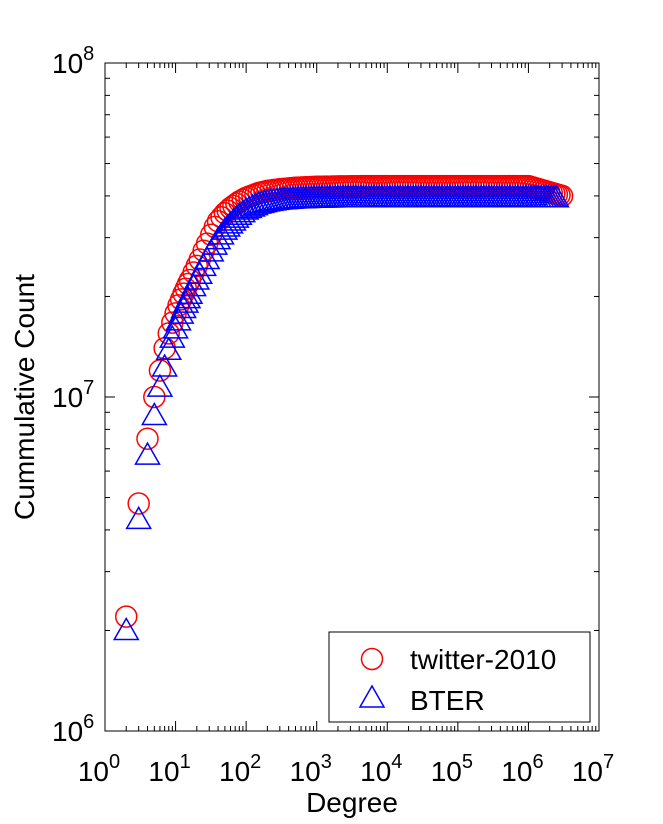 The width and height of the screenshot is (663, 824). Describe the element at coordinates (352, 802) in the screenshot. I see `x-axis-label: Degree` at that location.